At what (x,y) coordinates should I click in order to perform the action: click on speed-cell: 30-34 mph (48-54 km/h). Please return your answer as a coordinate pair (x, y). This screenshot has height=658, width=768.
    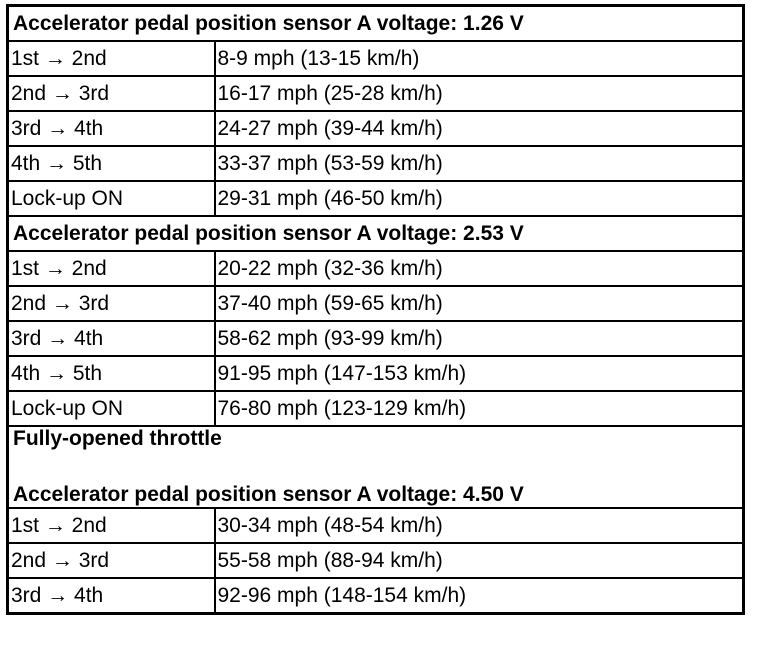
    Looking at the image, I should click on (479, 525).